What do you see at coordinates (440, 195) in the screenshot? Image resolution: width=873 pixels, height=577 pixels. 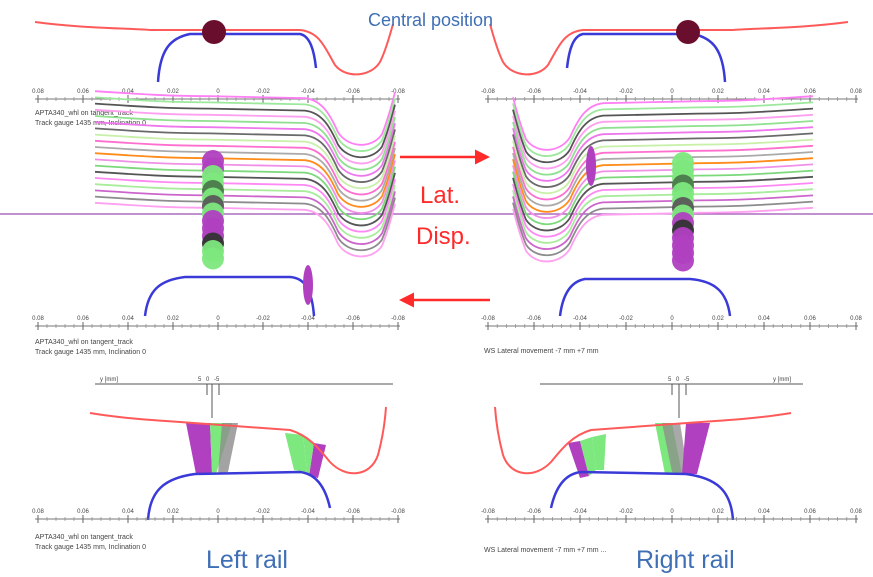 I see `lateral-label-line-1: Lat.` at bounding box center [440, 195].